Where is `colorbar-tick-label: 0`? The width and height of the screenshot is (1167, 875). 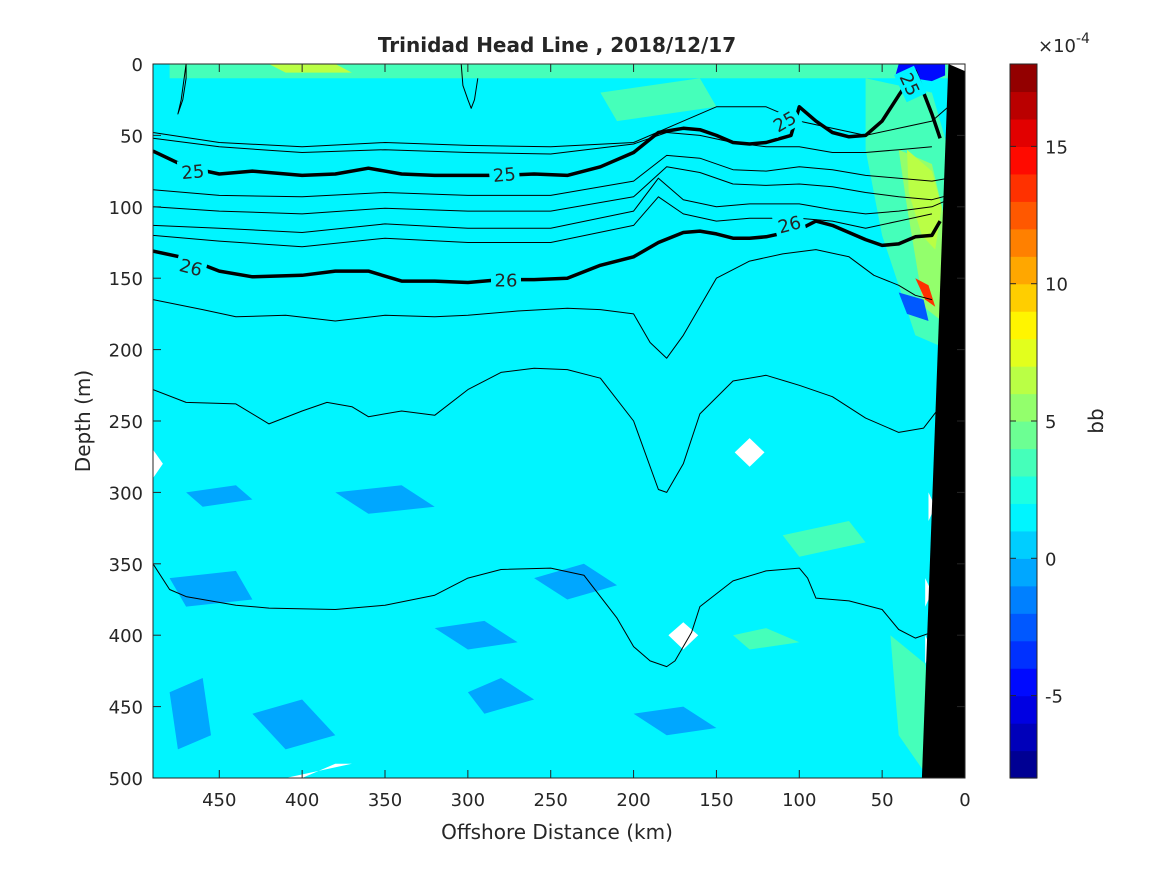 colorbar-tick-label: 0 is located at coordinates (1050, 559).